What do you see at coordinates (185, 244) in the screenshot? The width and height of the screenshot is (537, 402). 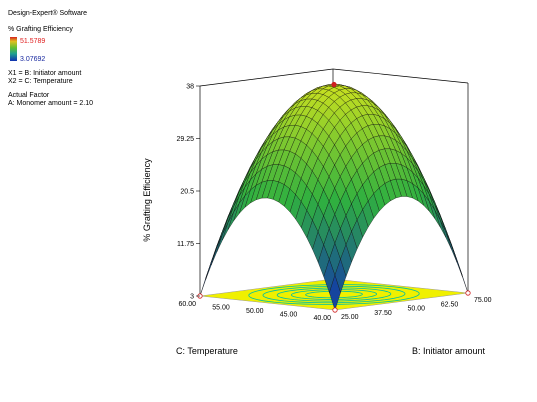 I see `z-tick-label: 11.75` at bounding box center [185, 244].